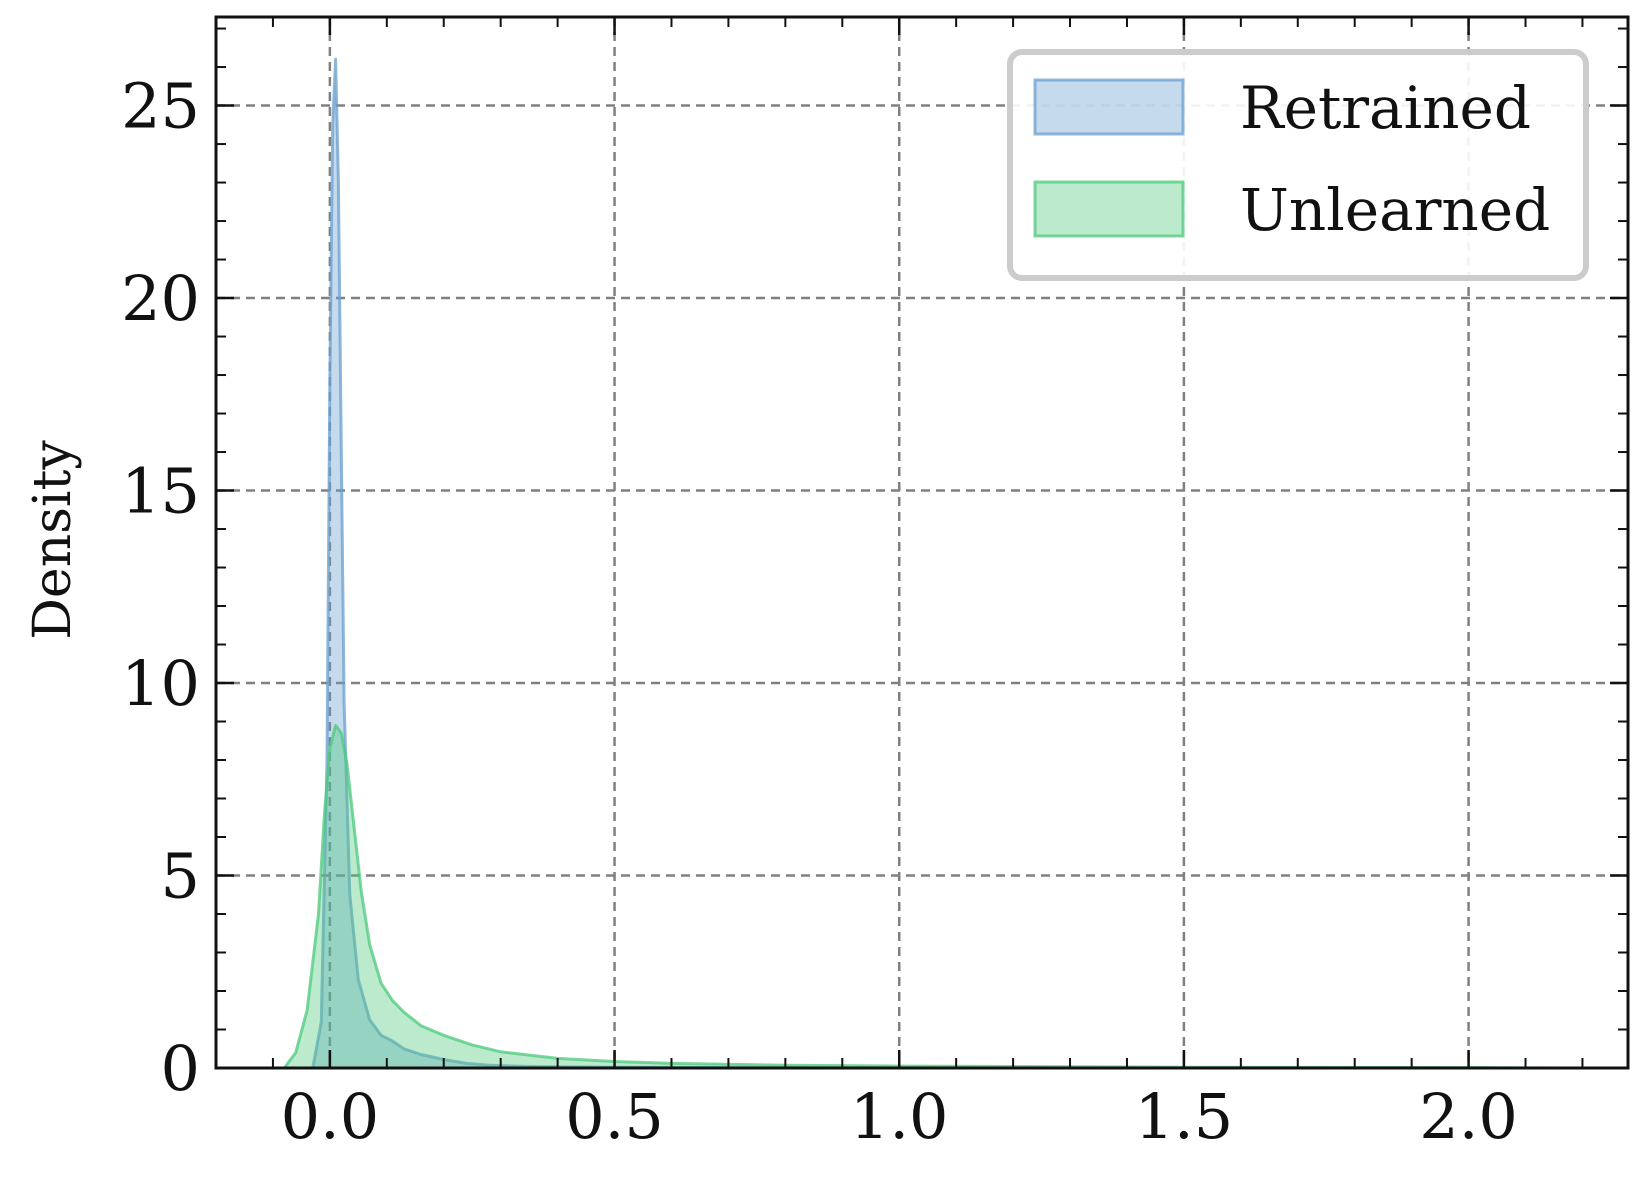 The width and height of the screenshot is (1646, 1177). Describe the element at coordinates (1468, 1116) in the screenshot. I see `x-tick-label: 2.0` at that location.